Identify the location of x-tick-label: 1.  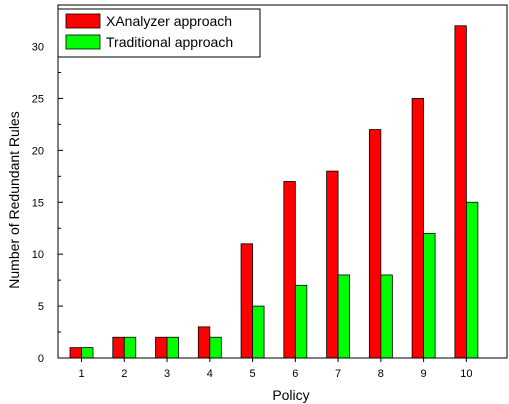
(81, 374).